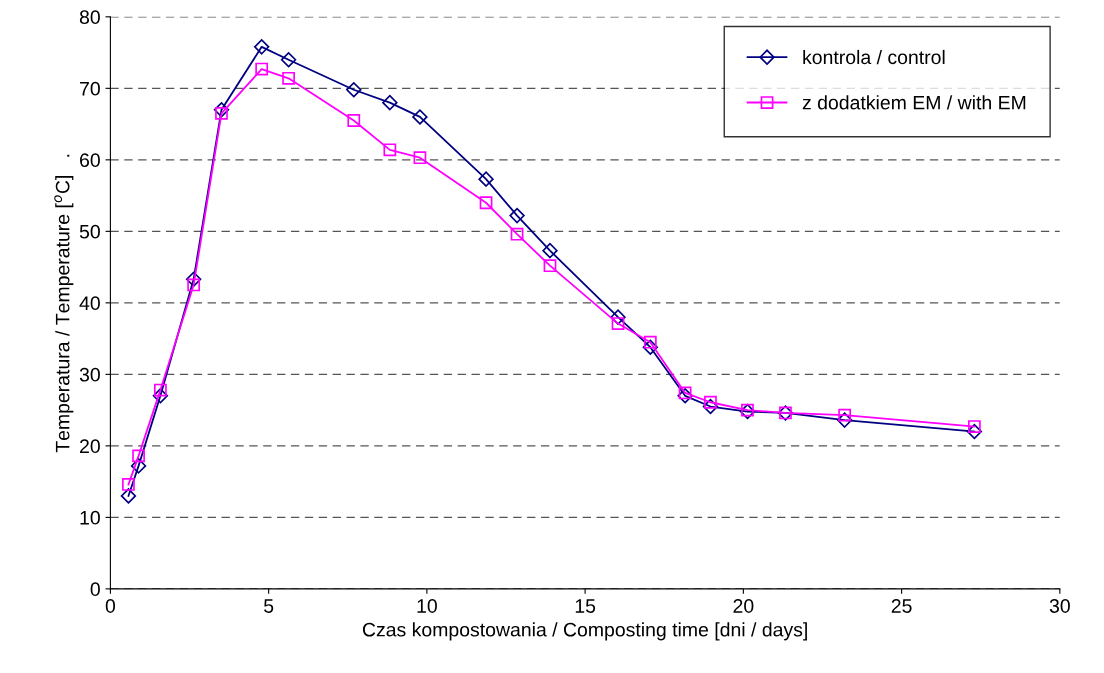 The width and height of the screenshot is (1104, 673). I want to click on legend-label: kontrola / control, so click(874, 57).